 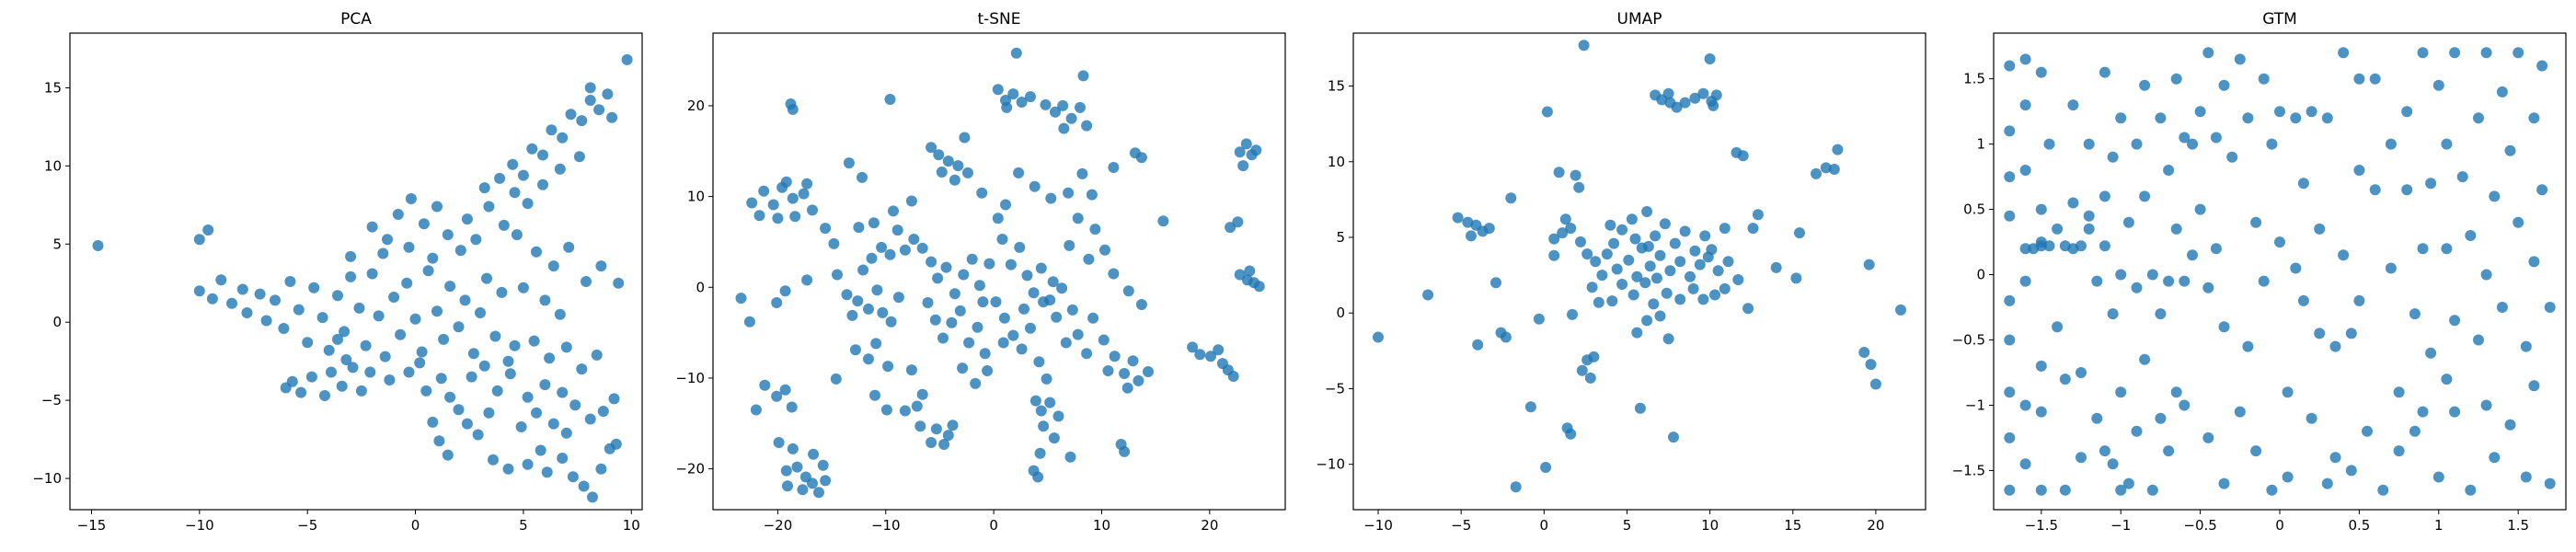 What do you see at coordinates (1336, 86) in the screenshot?
I see `y-tick-label: 15` at bounding box center [1336, 86].